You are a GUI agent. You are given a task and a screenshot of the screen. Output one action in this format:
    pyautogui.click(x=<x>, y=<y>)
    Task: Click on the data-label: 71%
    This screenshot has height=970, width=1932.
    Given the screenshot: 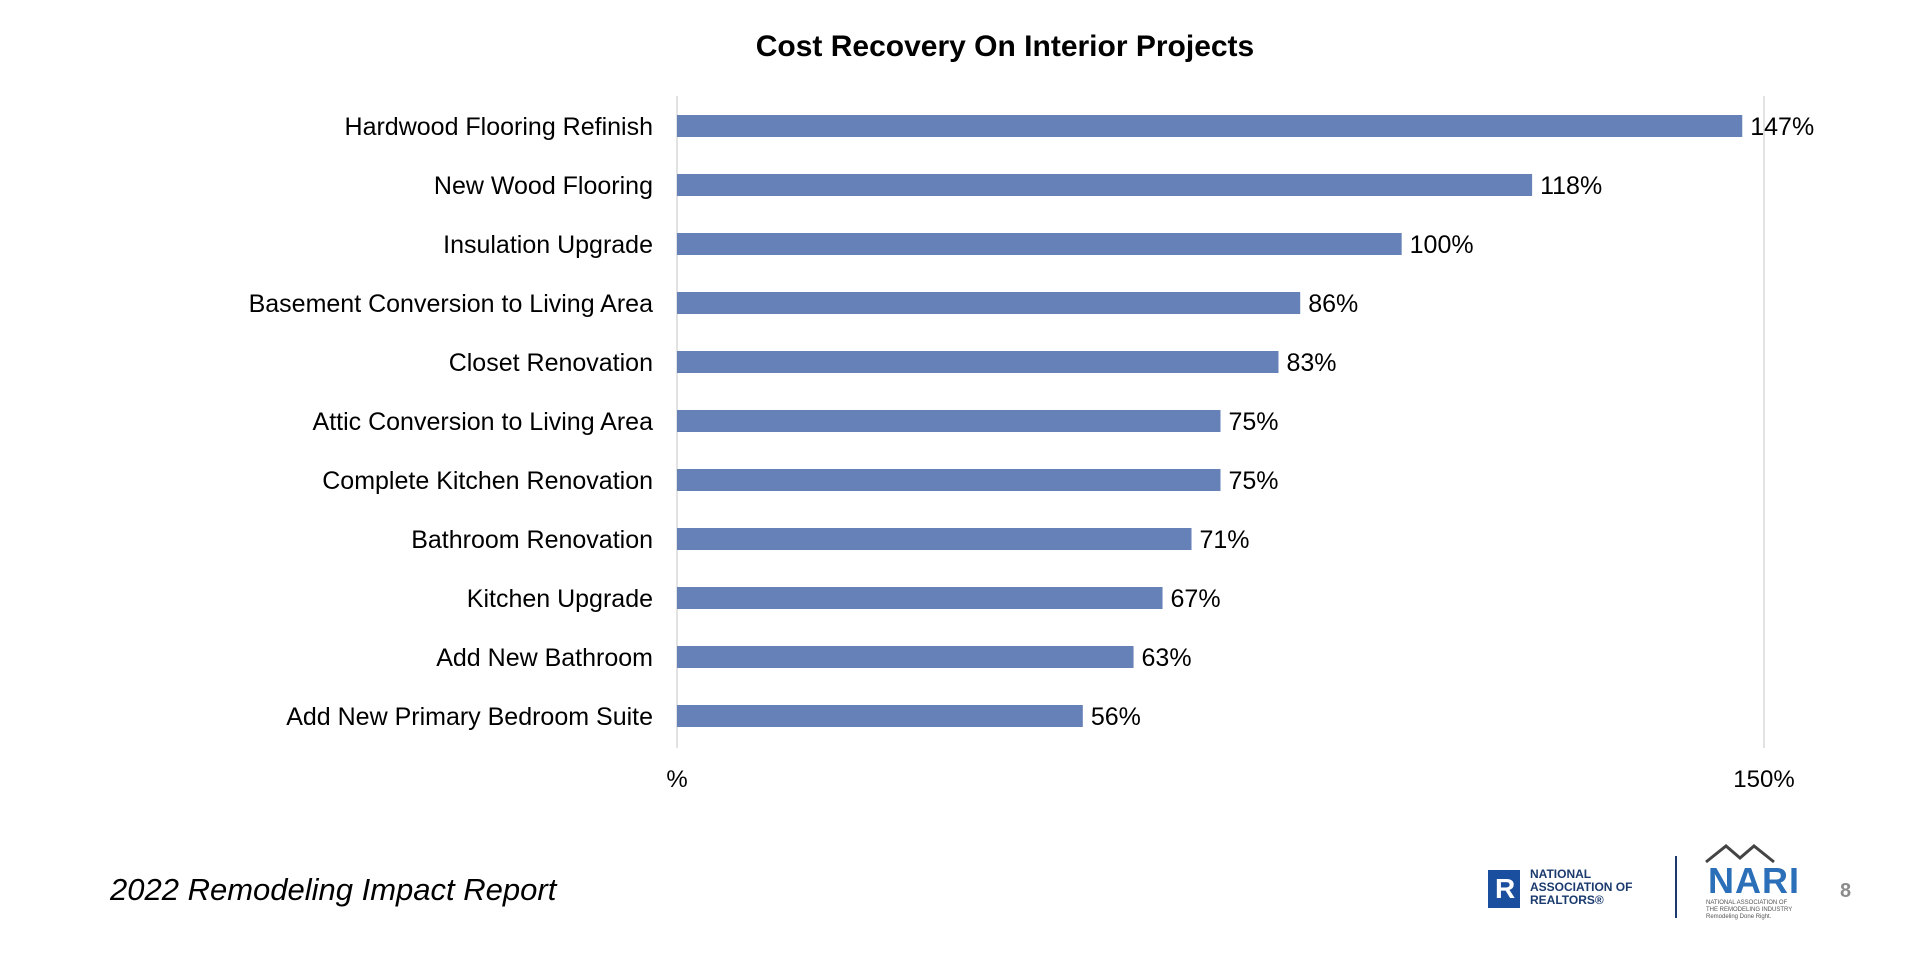 What is the action you would take?
    pyautogui.click(x=1225, y=540)
    